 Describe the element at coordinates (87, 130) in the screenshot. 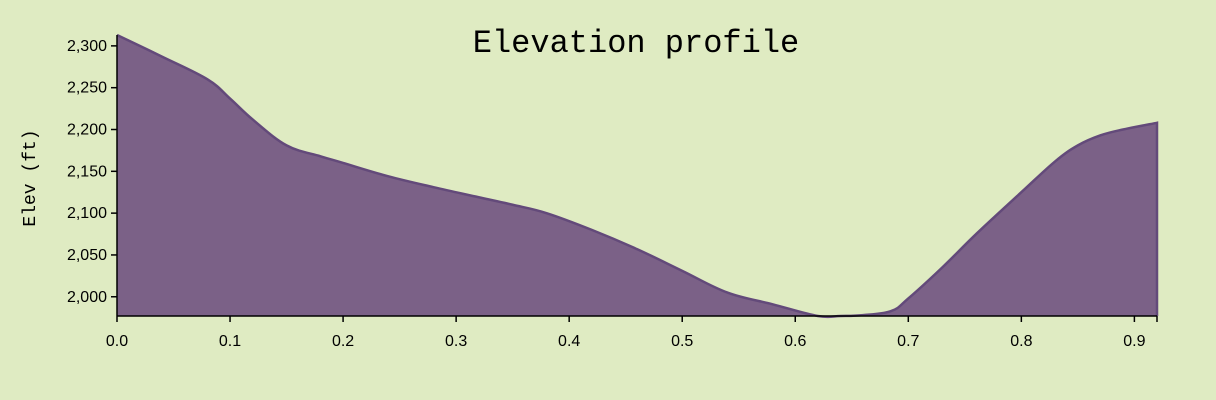

I see `y-tick-label: 2,200` at that location.